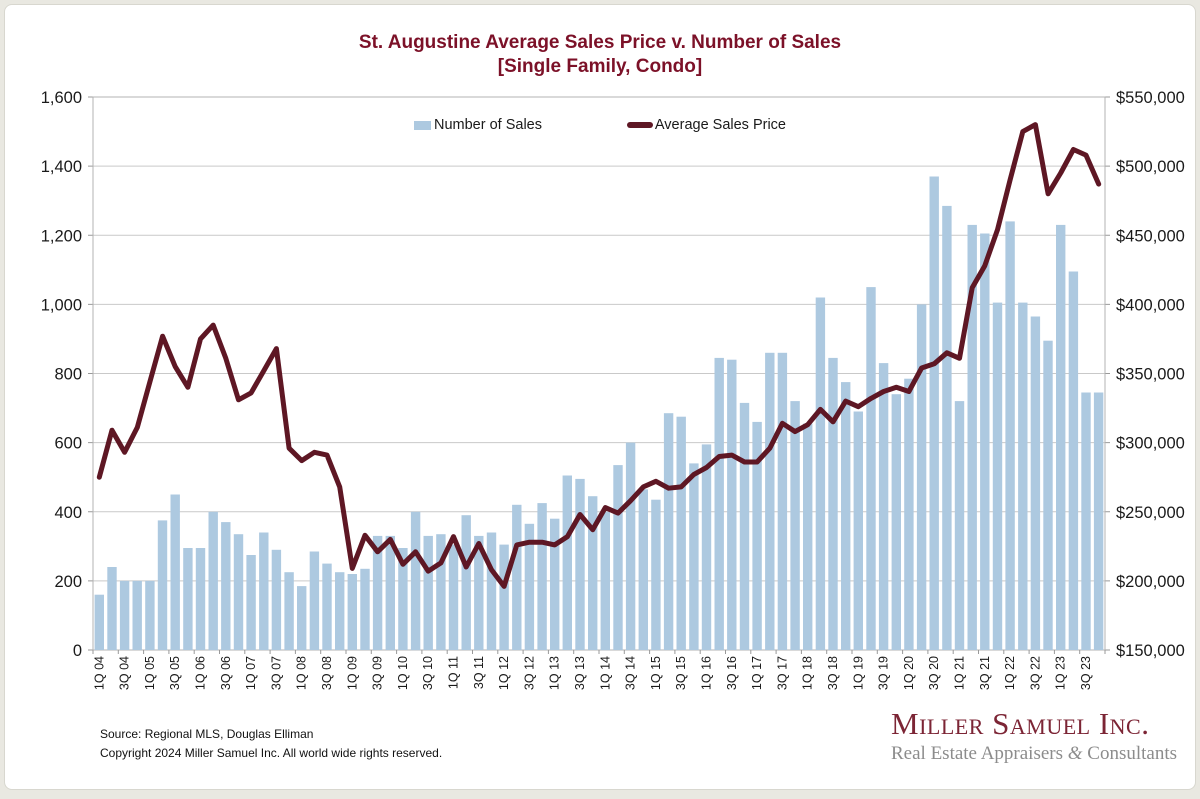 The width and height of the screenshot is (1200, 799). What do you see at coordinates (61, 305) in the screenshot?
I see `y-axis-label-left: 1,000` at bounding box center [61, 305].